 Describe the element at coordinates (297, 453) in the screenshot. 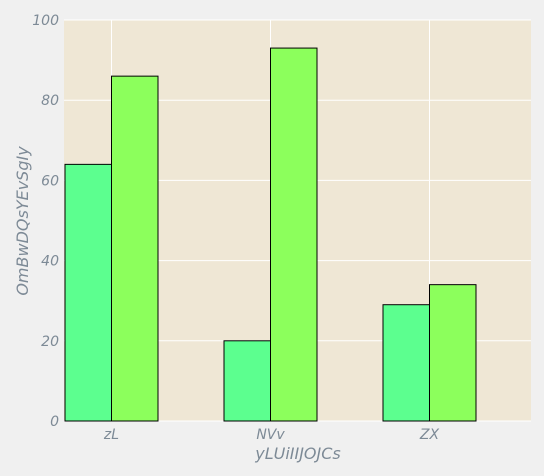

I see `x-axis-label: yLUiIIJOJCs` at that location.